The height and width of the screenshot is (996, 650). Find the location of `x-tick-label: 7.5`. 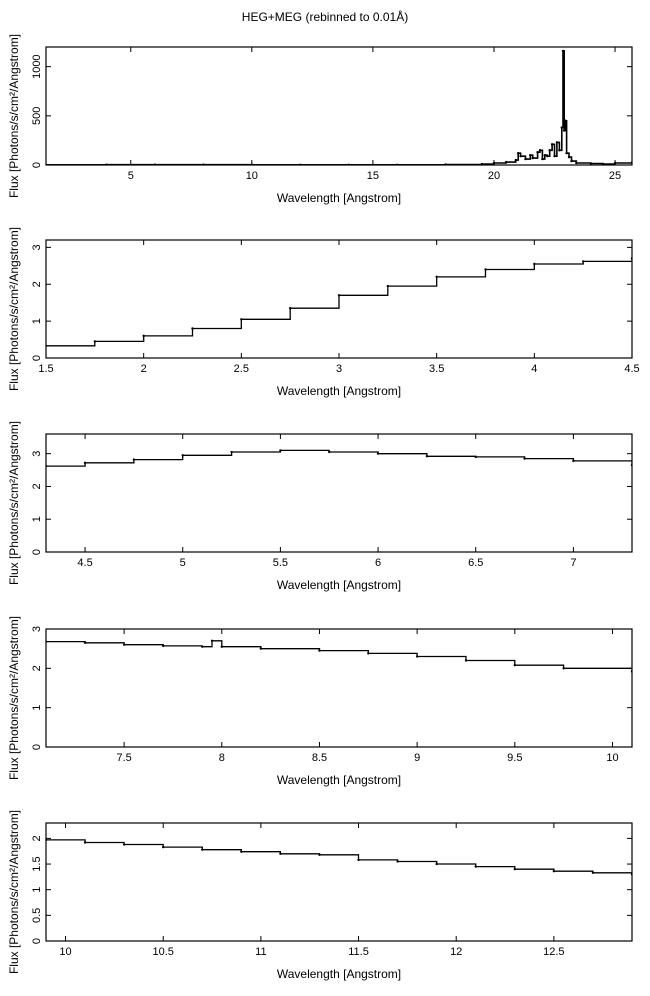

x-tick-label: 7.5 is located at coordinates (123, 758).